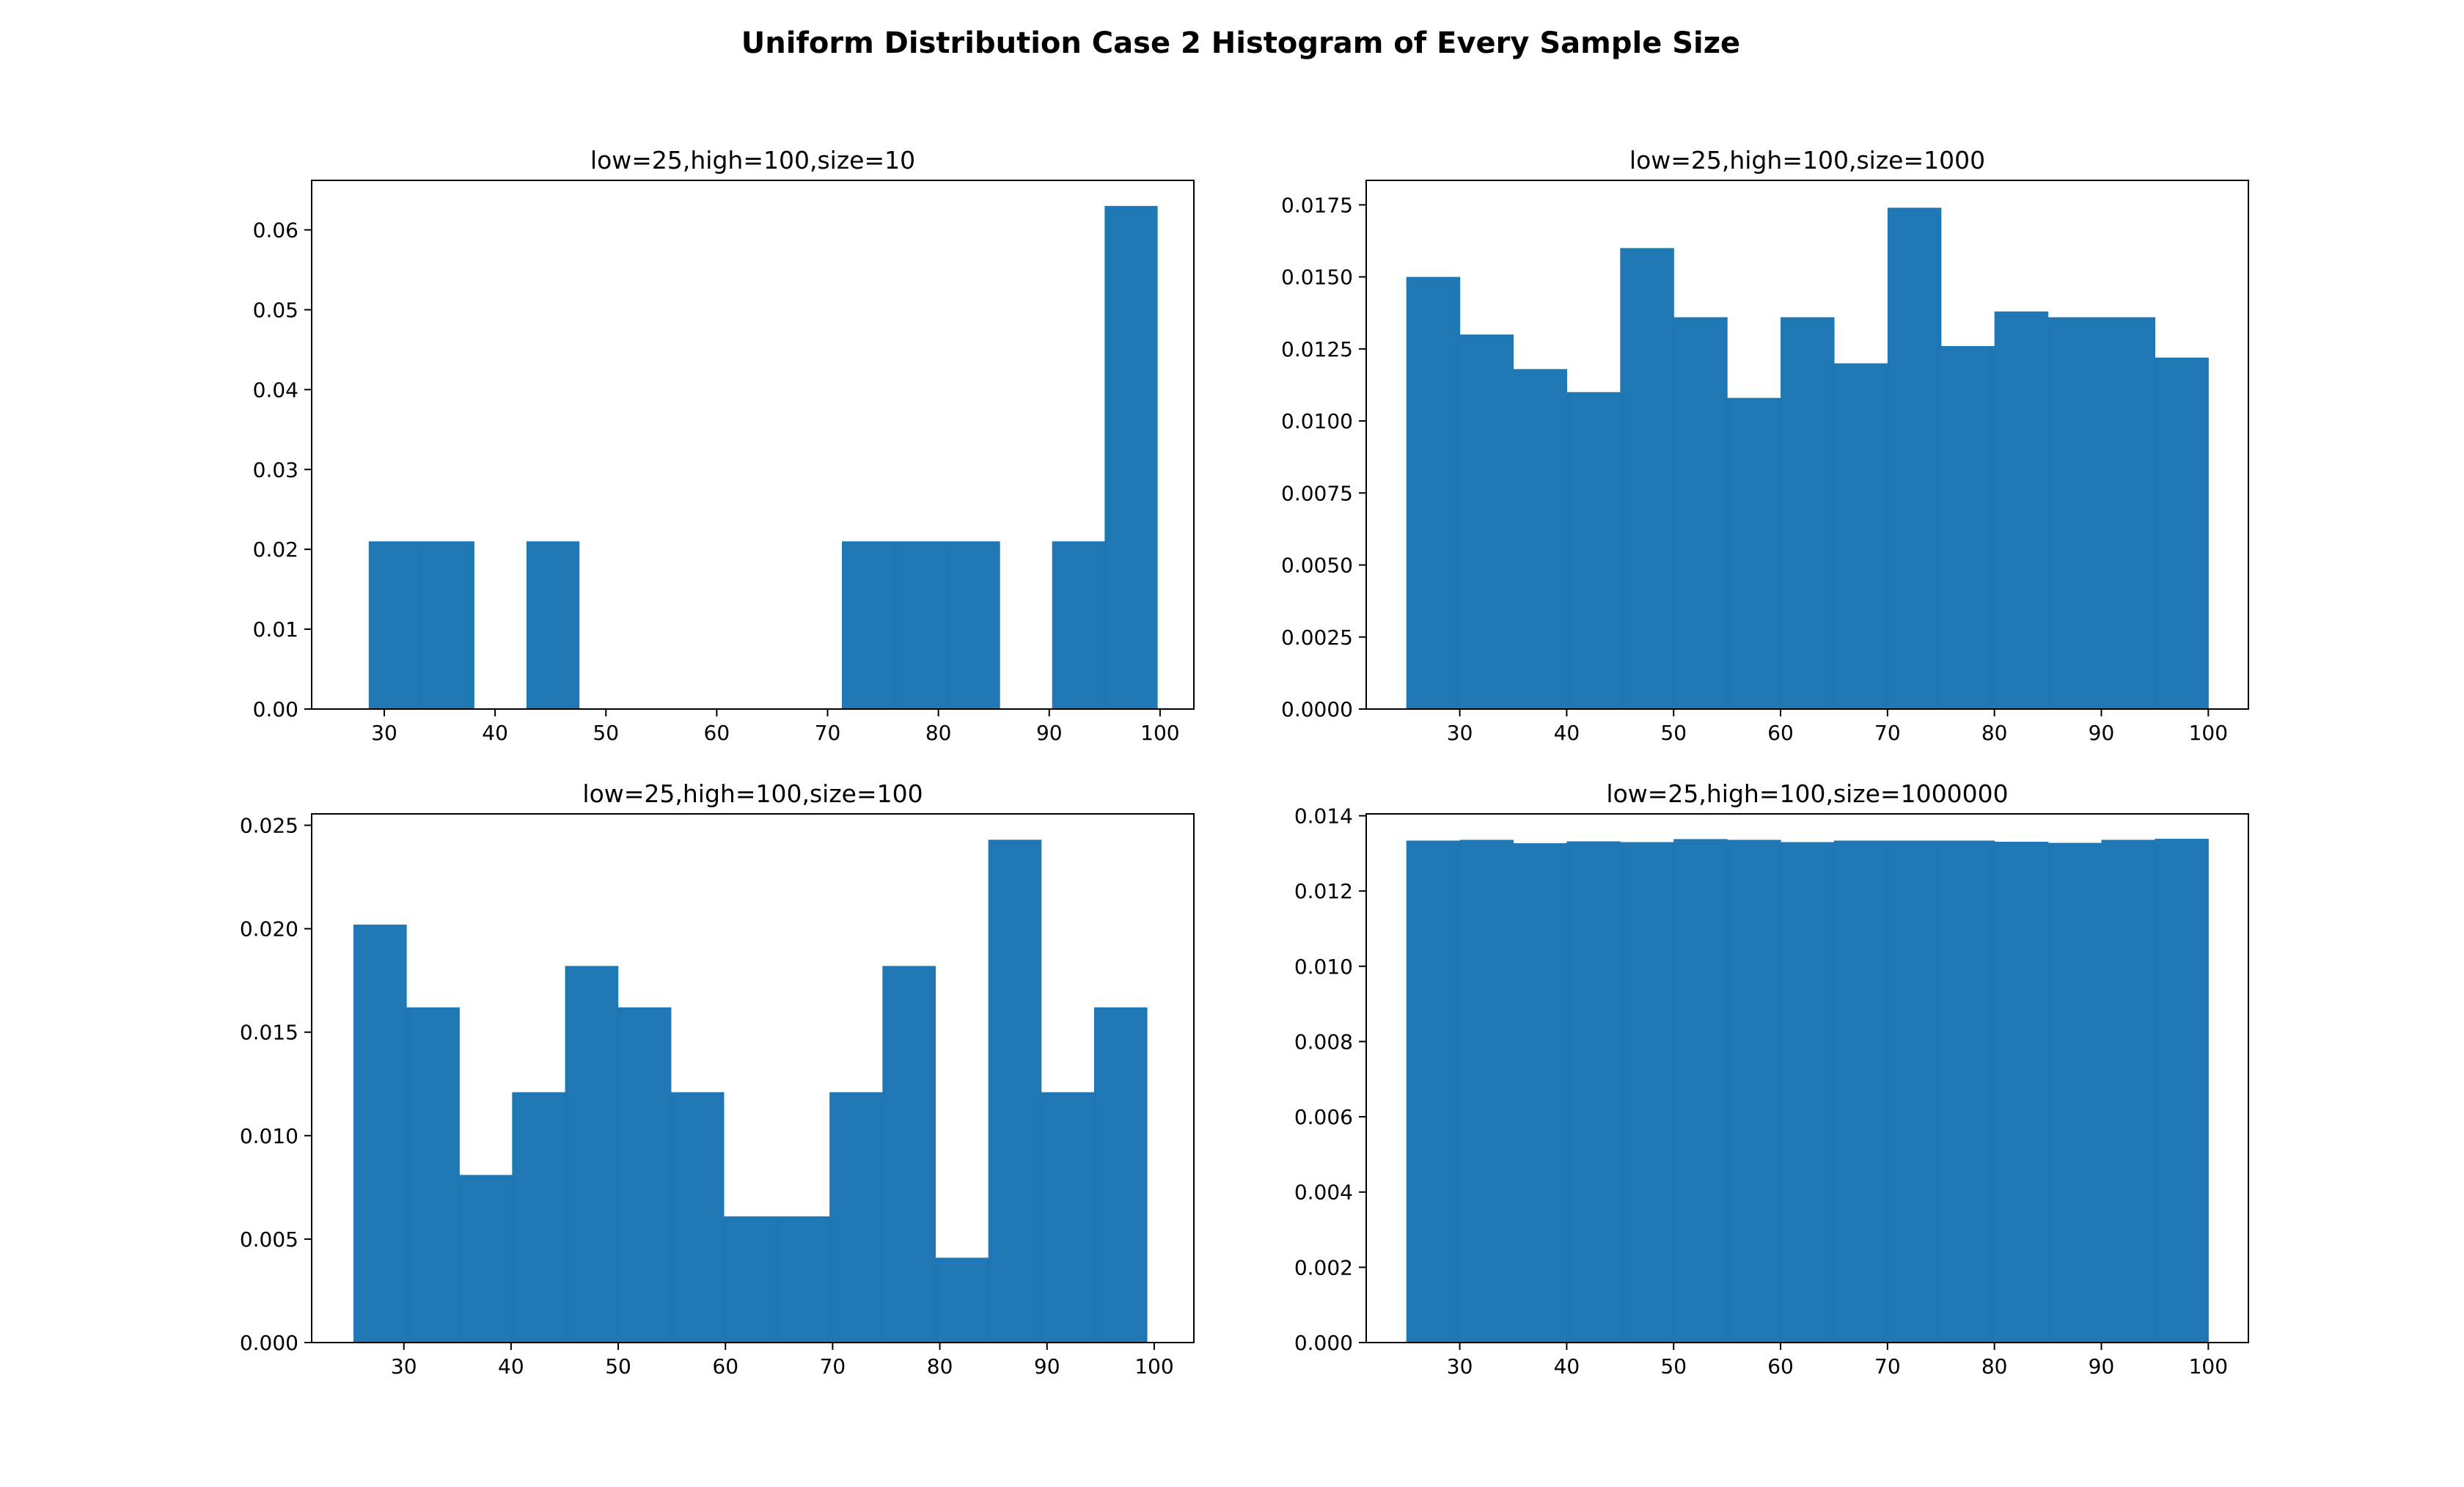 The height and width of the screenshot is (1487, 2464). What do you see at coordinates (1317, 205) in the screenshot?
I see `y-tick-label: 0.0175` at bounding box center [1317, 205].